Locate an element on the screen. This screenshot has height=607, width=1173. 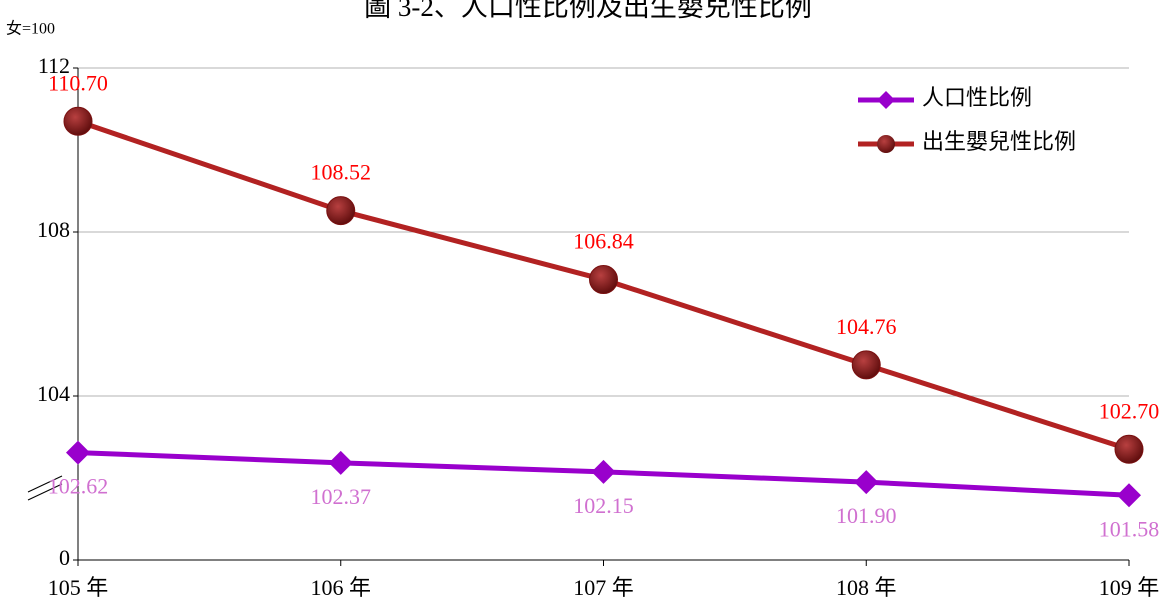
y-tick-label: 112 is located at coordinates (54, 65).